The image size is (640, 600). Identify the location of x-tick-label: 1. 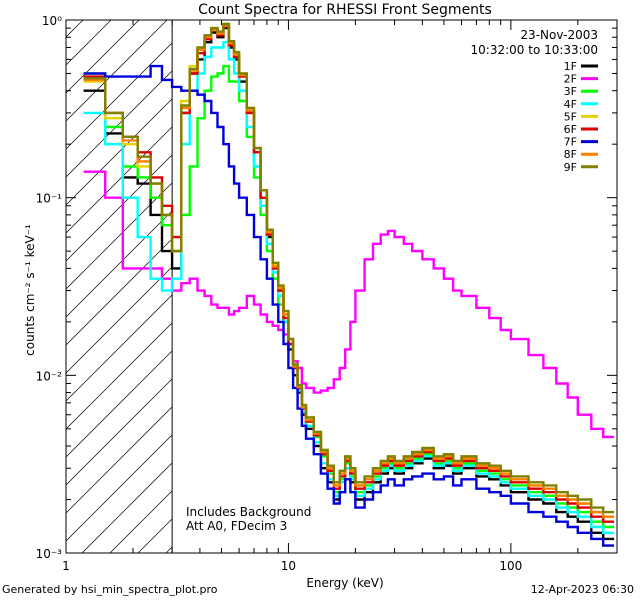
(66, 566).